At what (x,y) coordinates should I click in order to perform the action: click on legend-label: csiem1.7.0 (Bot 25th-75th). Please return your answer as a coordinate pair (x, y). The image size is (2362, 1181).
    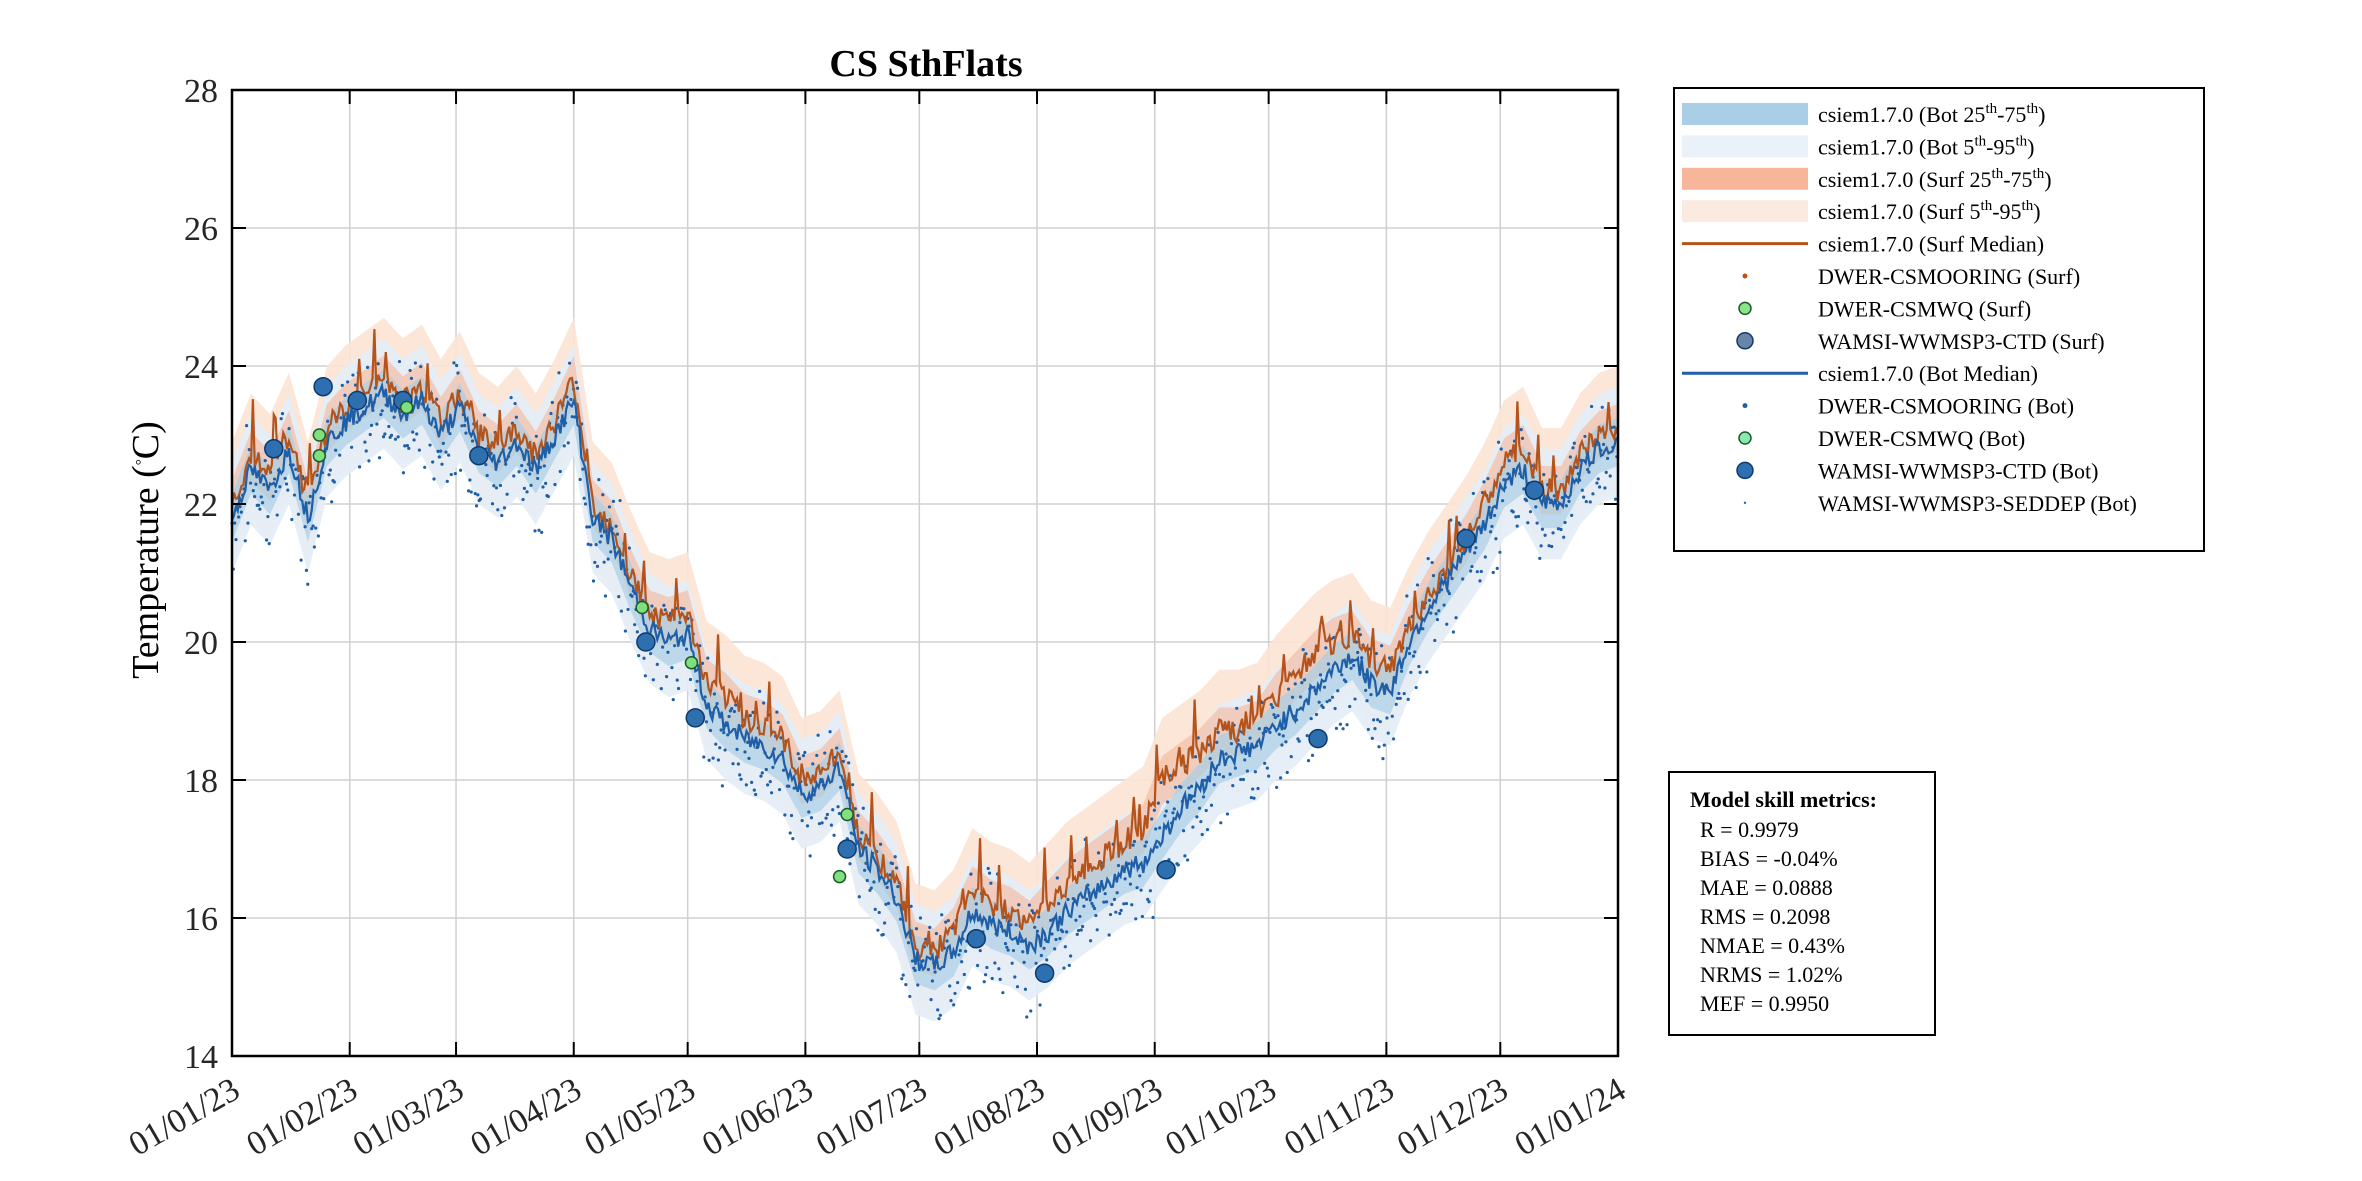
    Looking at the image, I should click on (1931, 114).